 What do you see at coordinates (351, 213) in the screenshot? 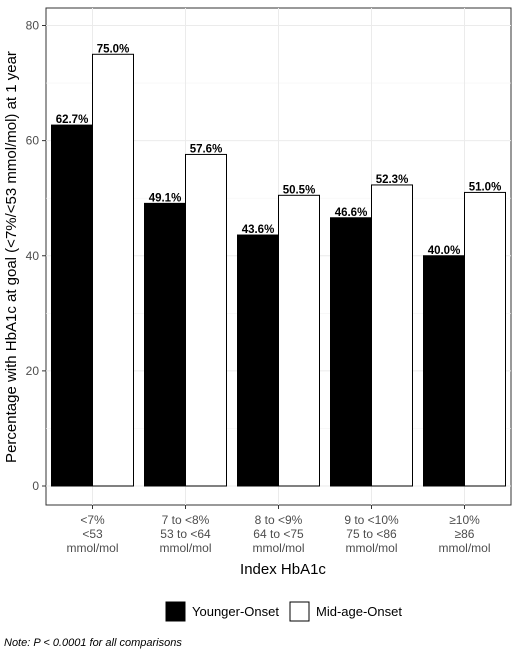
I see `bar-value-label: 46.6%` at bounding box center [351, 213].